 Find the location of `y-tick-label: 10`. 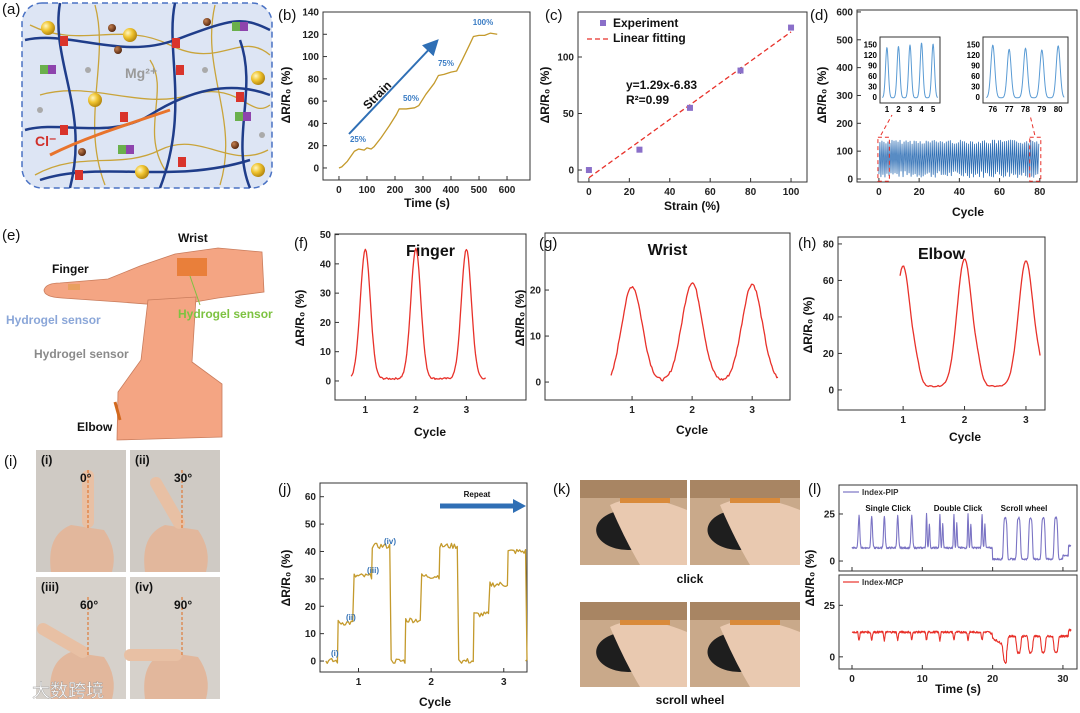

y-tick-label: 10 is located at coordinates (311, 634).